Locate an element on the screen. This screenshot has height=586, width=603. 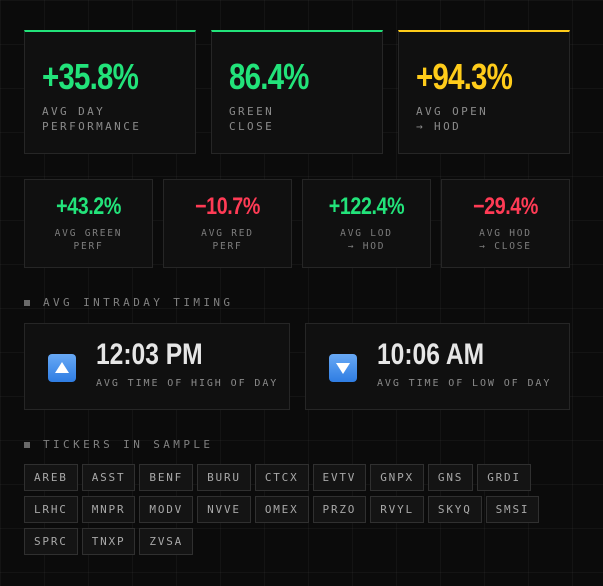
timing-card-high: 12:03 PM AVG TIME OF HIGH OF DAY is located at coordinates (157, 366).